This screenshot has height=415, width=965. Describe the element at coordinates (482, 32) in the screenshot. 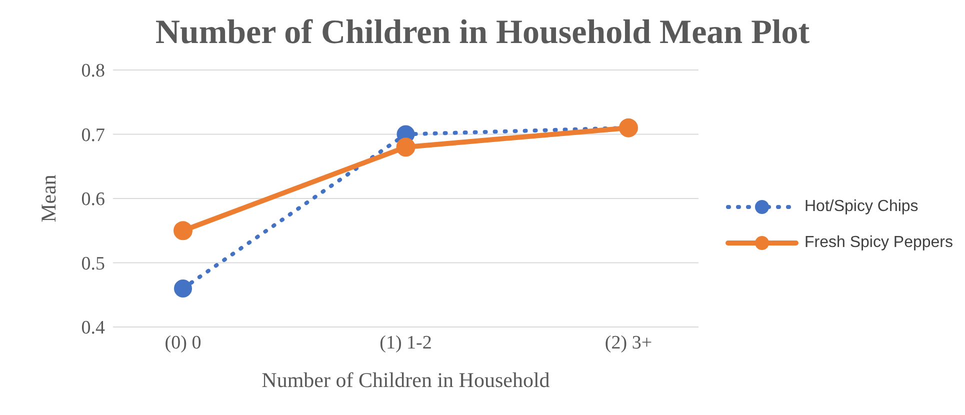

I see `chart-title: Number of Children in Household Mean Plot` at that location.